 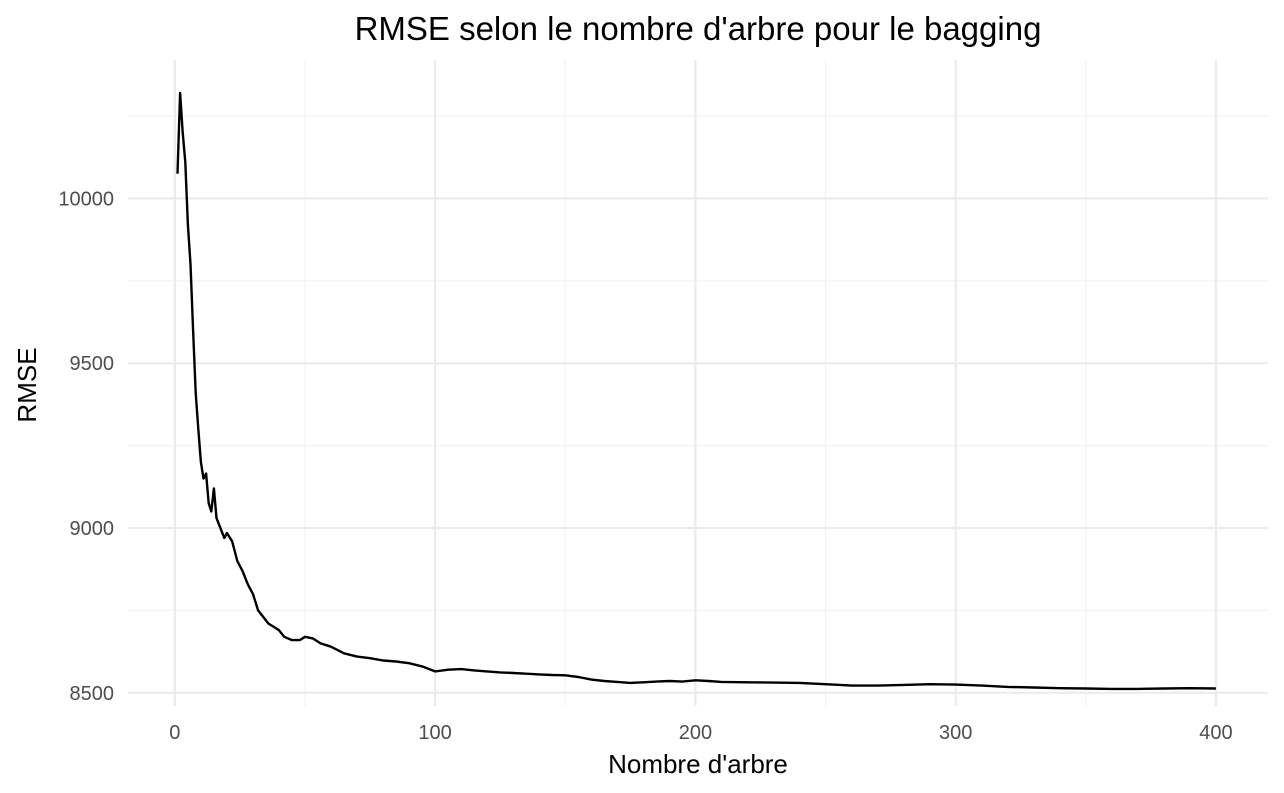 I want to click on y-tick-label: 9500, so click(x=92, y=364).